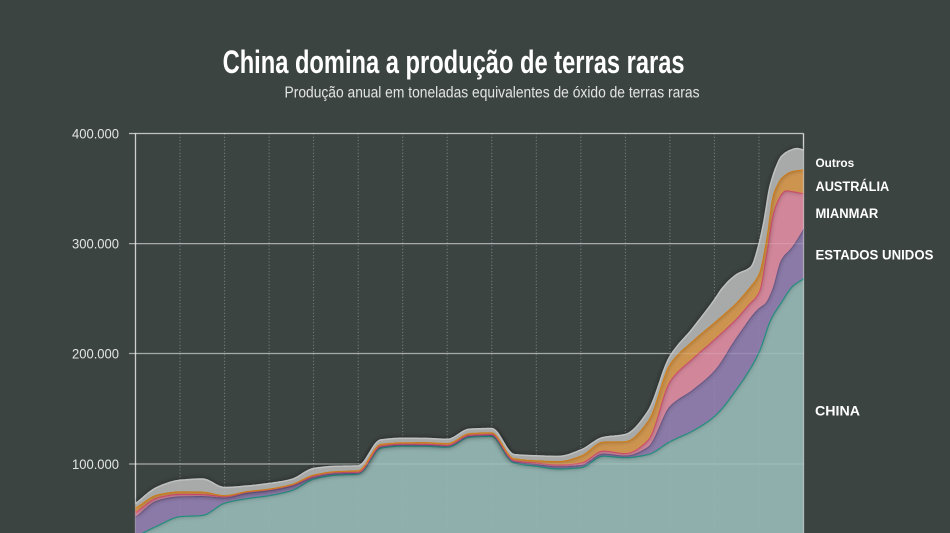 The height and width of the screenshot is (533, 950). What do you see at coordinates (837, 411) in the screenshot?
I see `svg-text: CHINA` at bounding box center [837, 411].